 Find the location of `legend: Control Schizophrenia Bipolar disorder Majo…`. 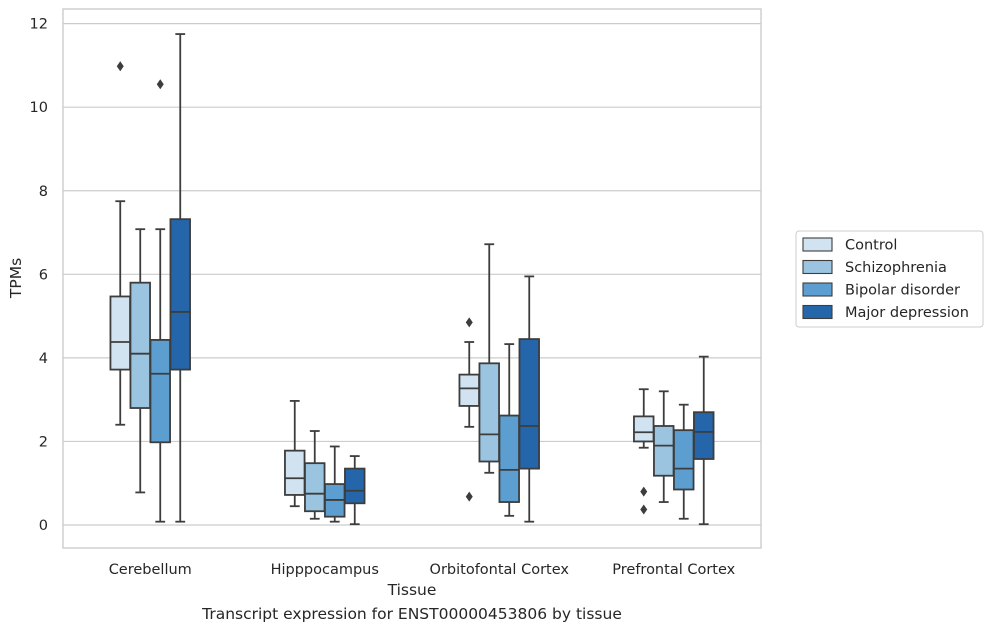

legend: Control Schizophrenia Bipolar disorder Majo… is located at coordinates (889, 279).